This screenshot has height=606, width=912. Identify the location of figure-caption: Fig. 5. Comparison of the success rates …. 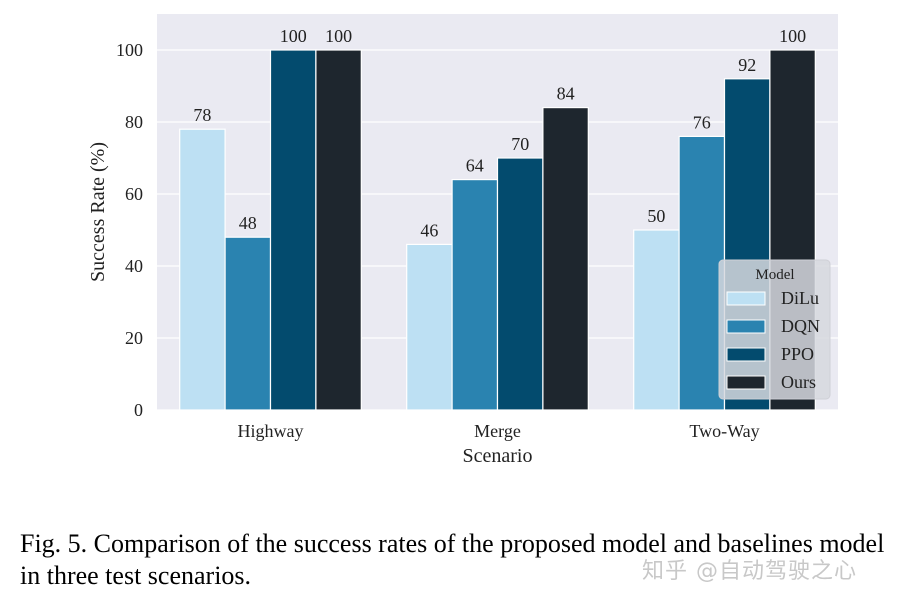
(452, 559).